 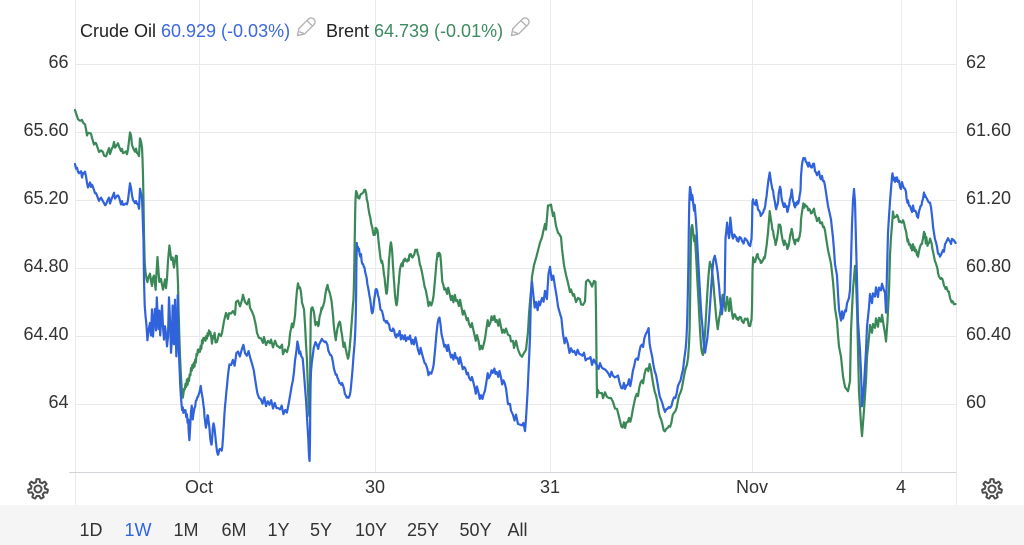 What do you see at coordinates (988, 198) in the screenshot?
I see `svg-text: 61.20` at bounding box center [988, 198].